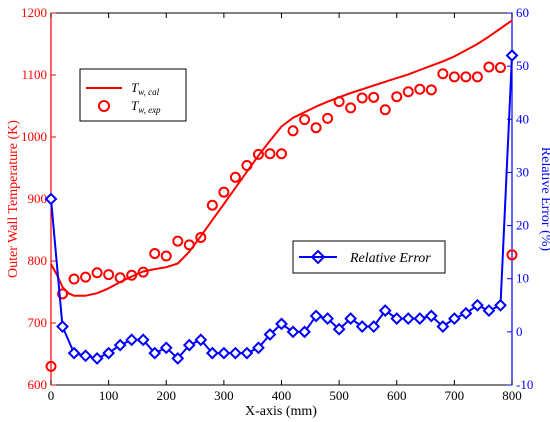 The height and width of the screenshot is (422, 550). What do you see at coordinates (339, 395) in the screenshot?
I see `x-tick-label: 500` at bounding box center [339, 395].